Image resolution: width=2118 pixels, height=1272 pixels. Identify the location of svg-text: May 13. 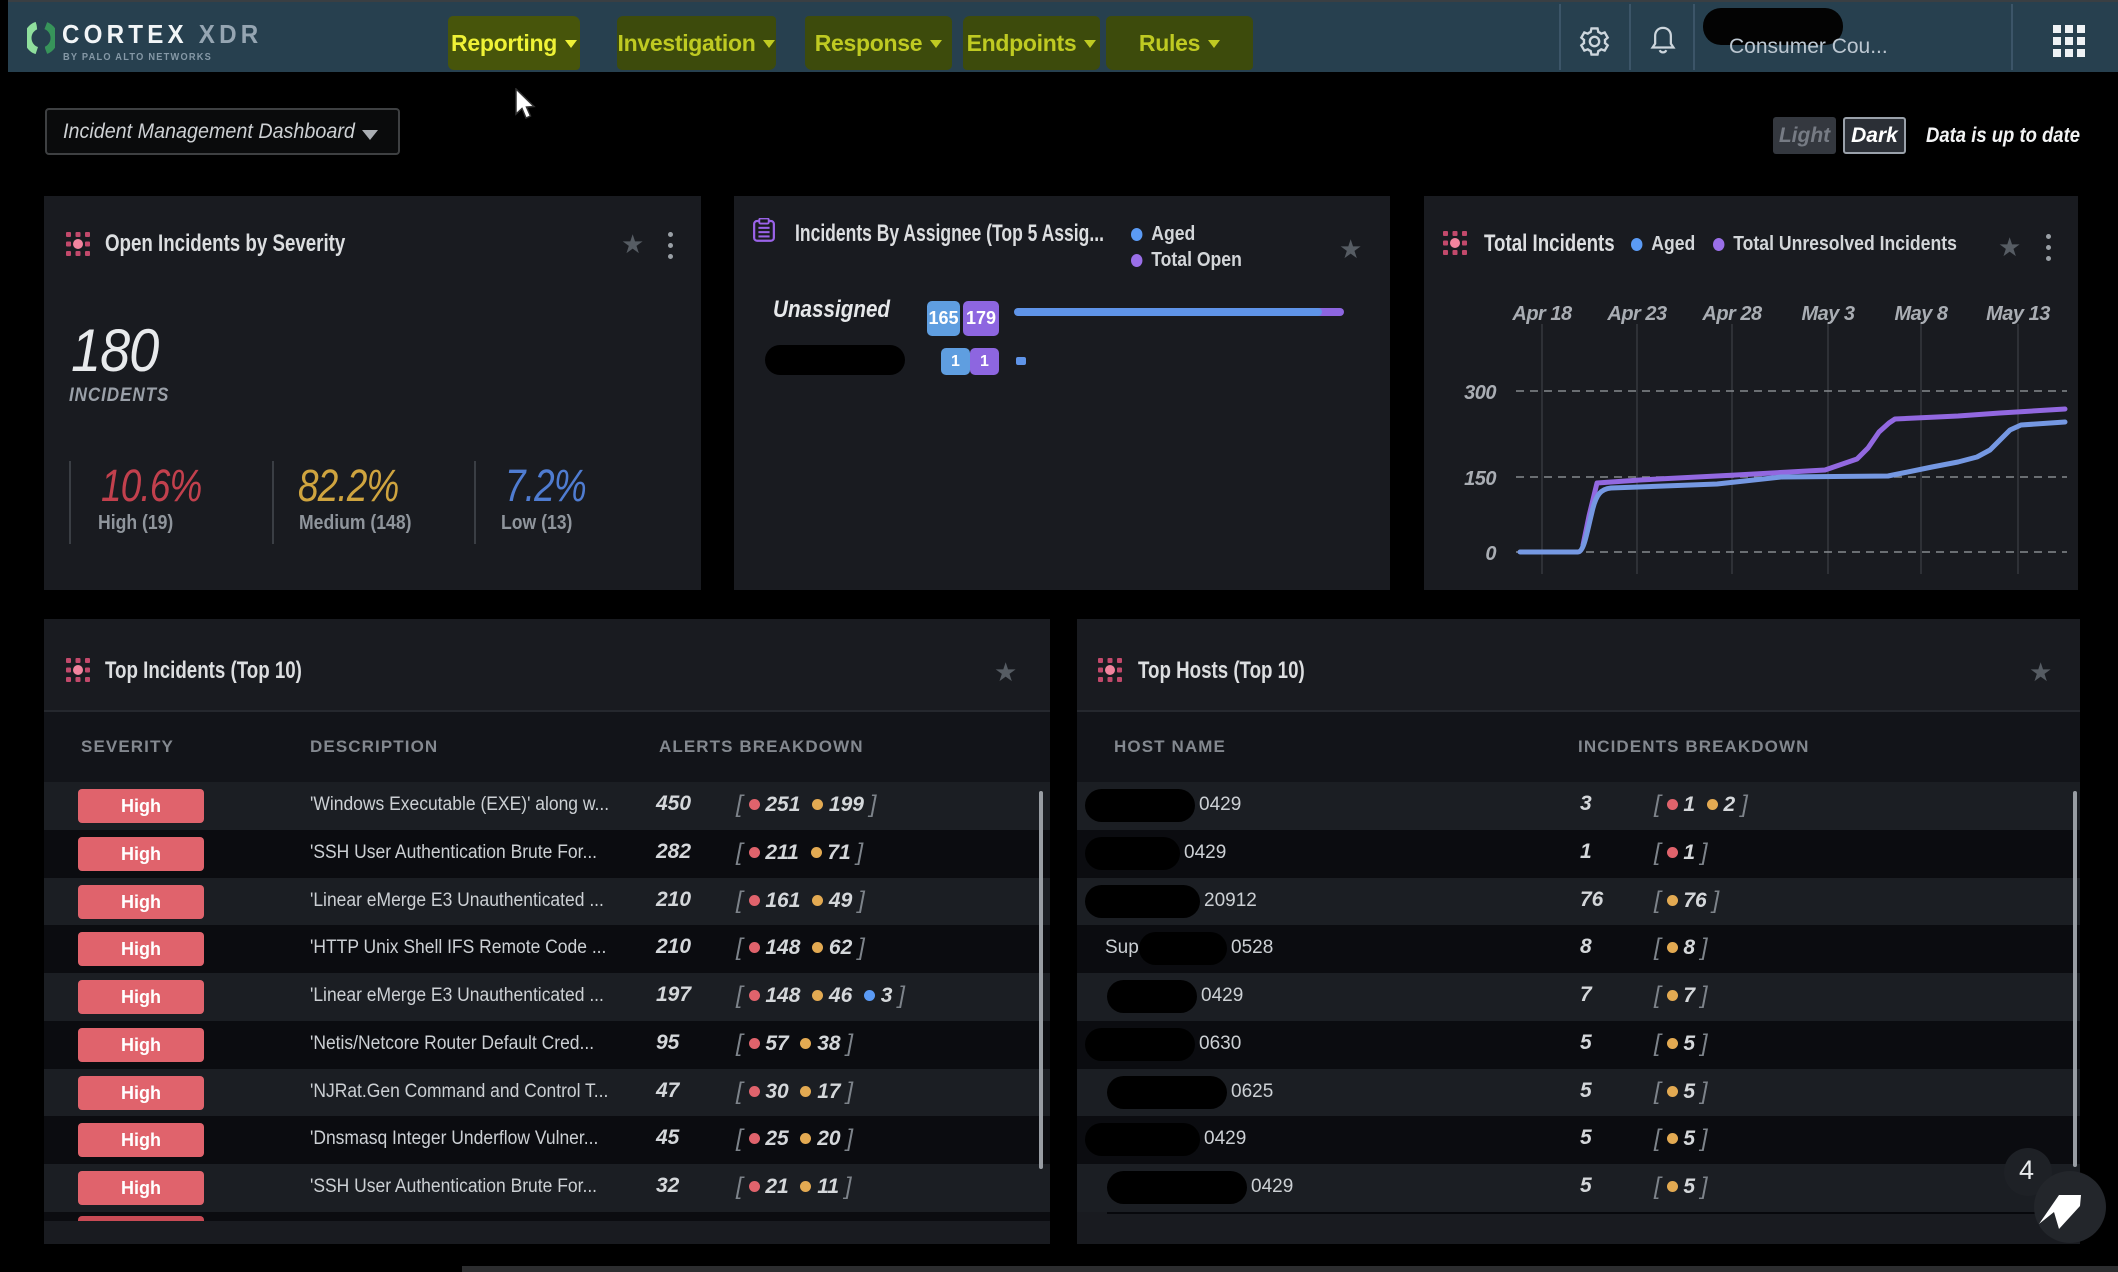
(2018, 314).